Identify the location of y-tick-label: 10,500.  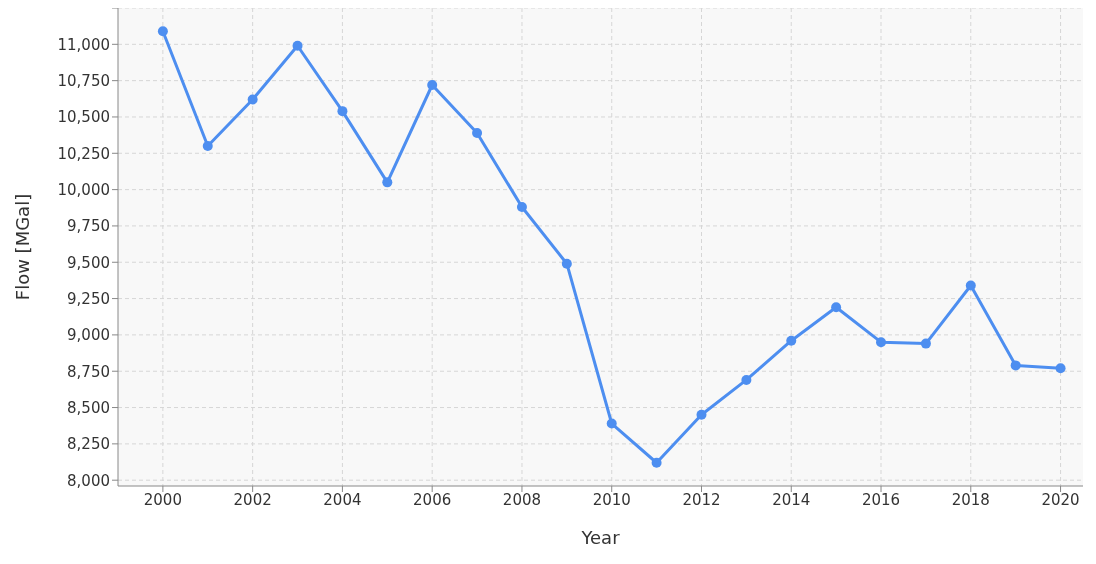
(83, 117).